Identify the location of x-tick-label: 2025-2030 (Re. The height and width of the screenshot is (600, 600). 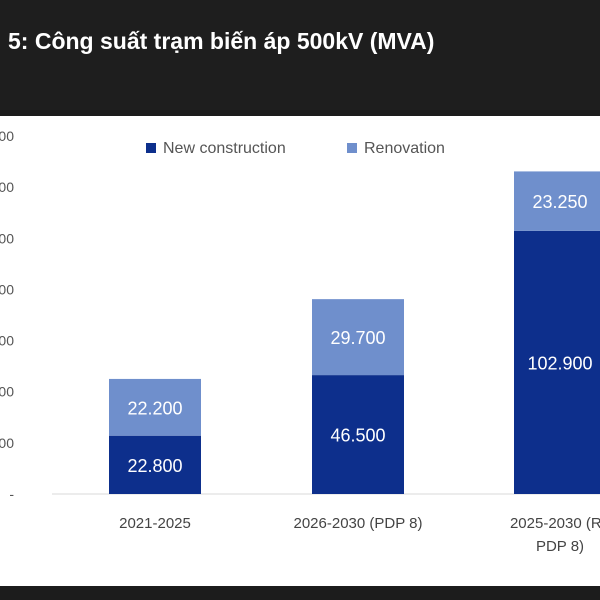
(555, 523).